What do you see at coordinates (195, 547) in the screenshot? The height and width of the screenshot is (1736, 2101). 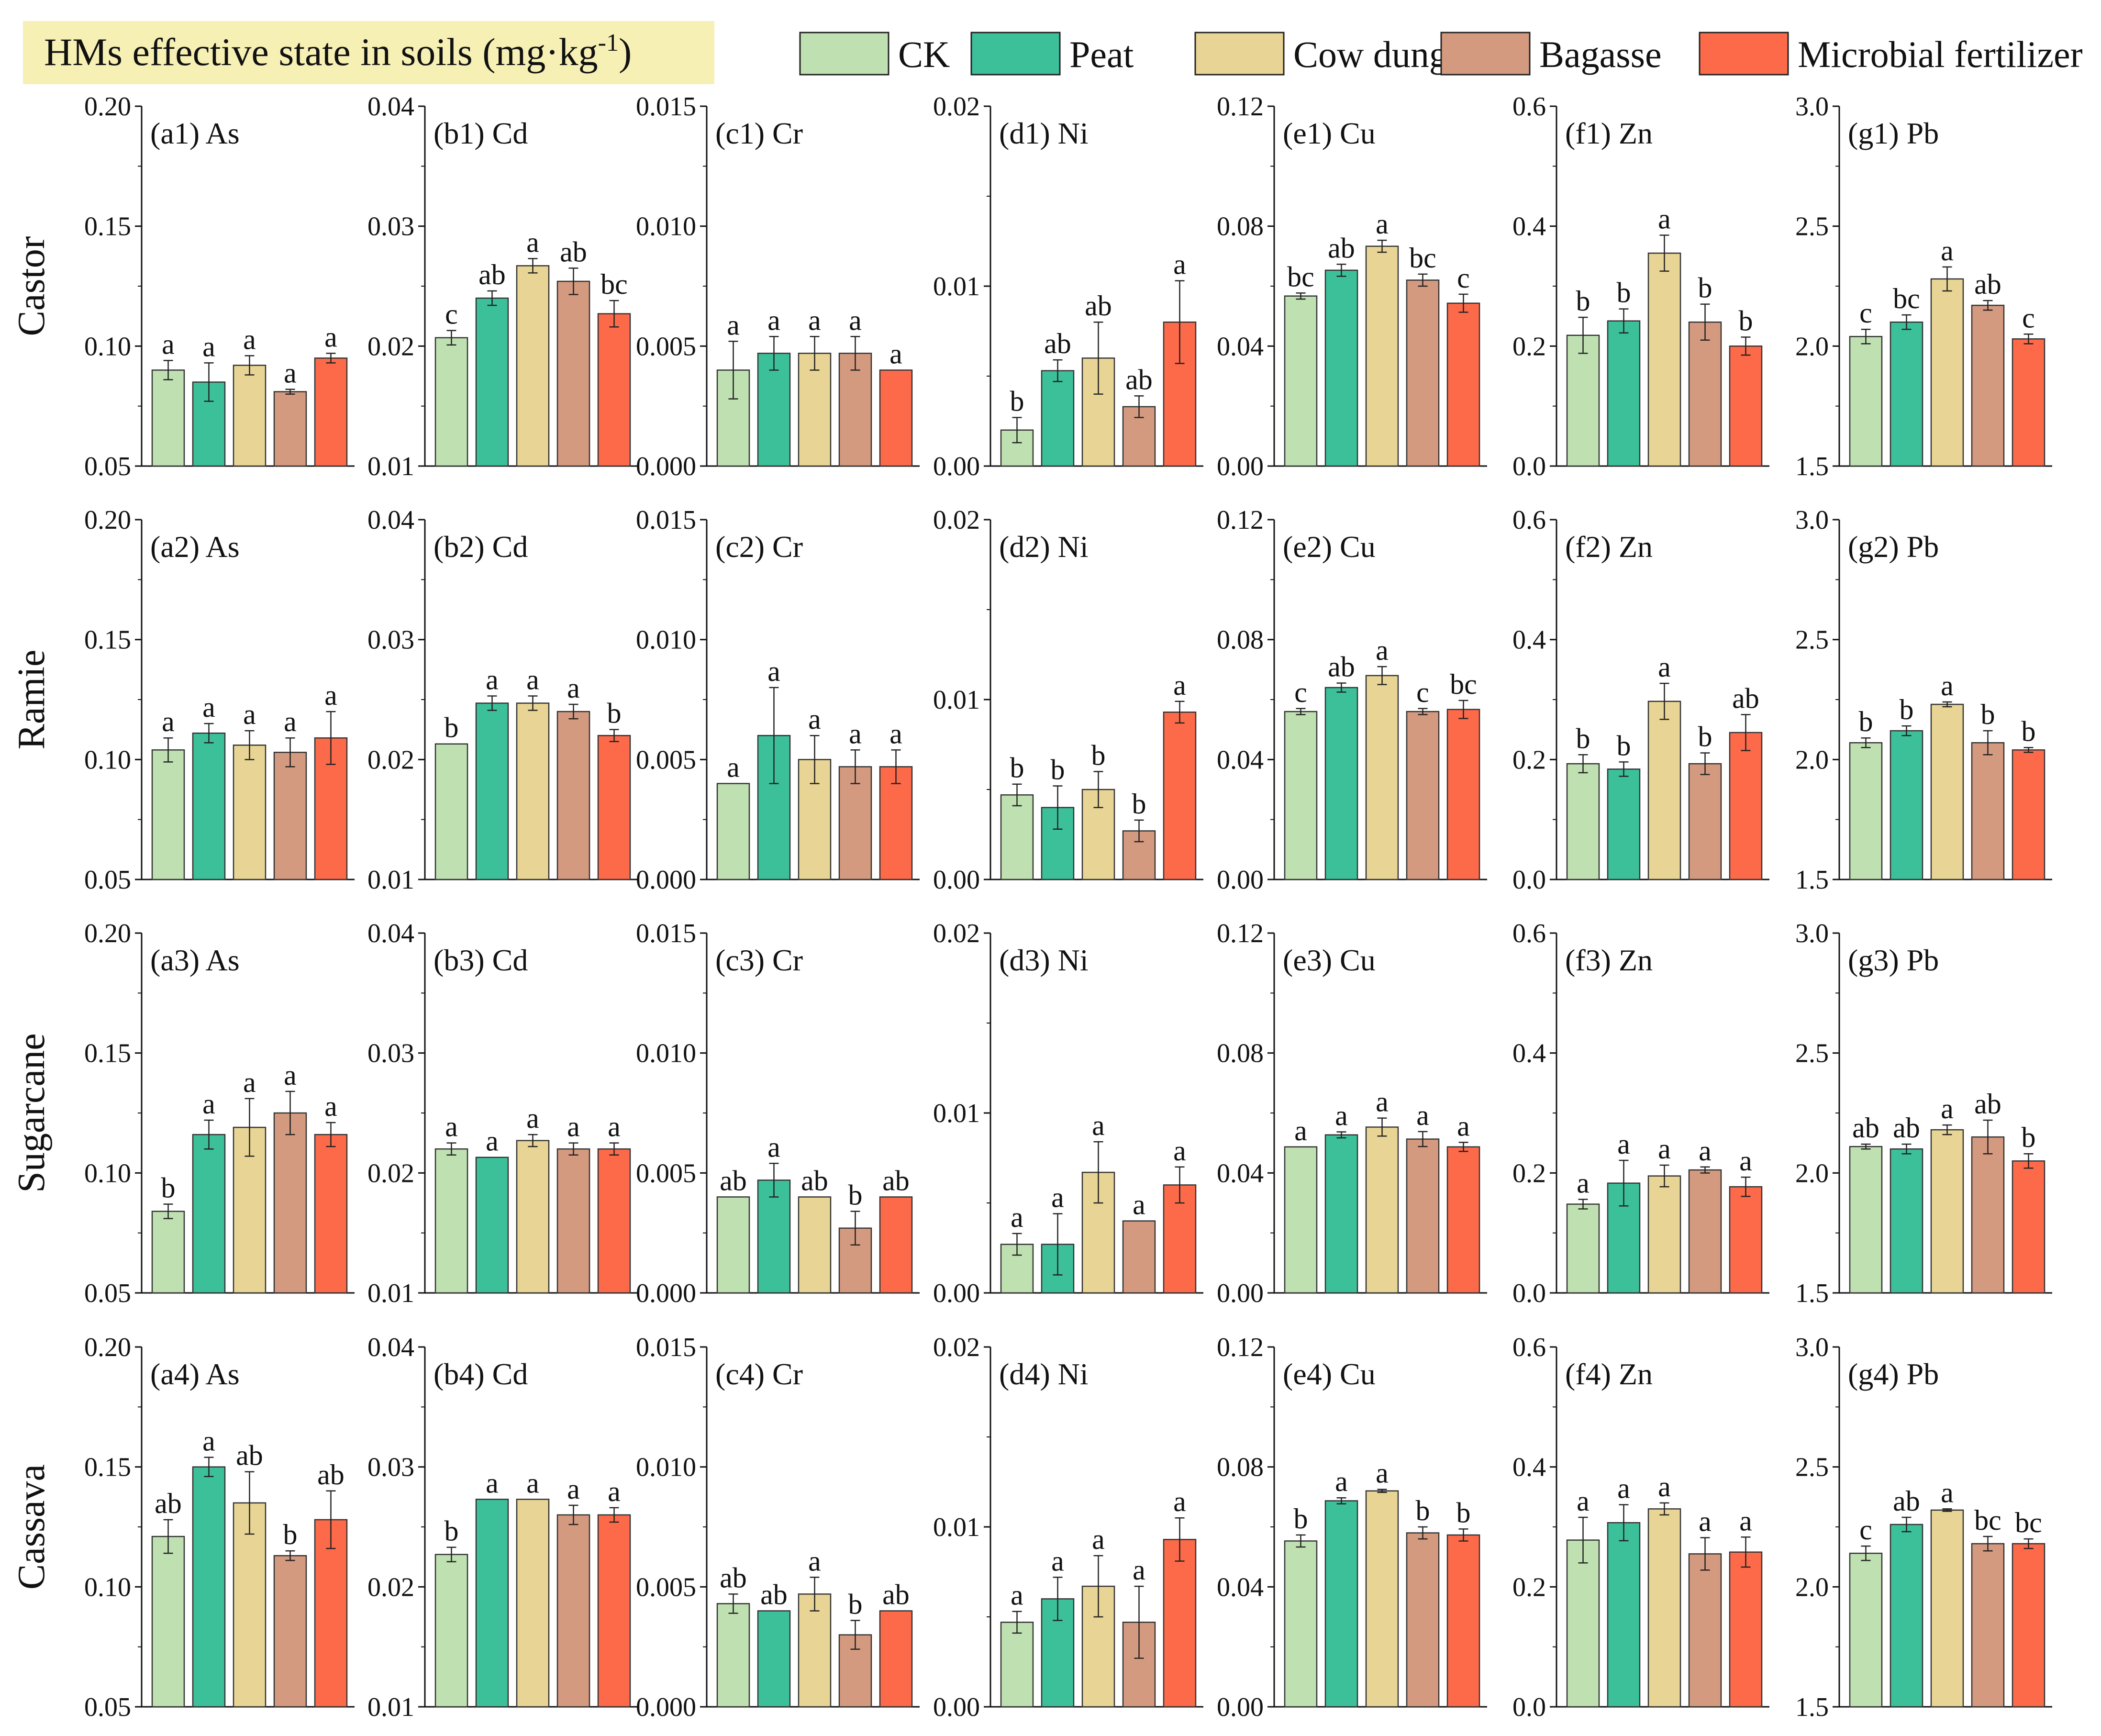 I see `panel-label: (a2) As` at bounding box center [195, 547].